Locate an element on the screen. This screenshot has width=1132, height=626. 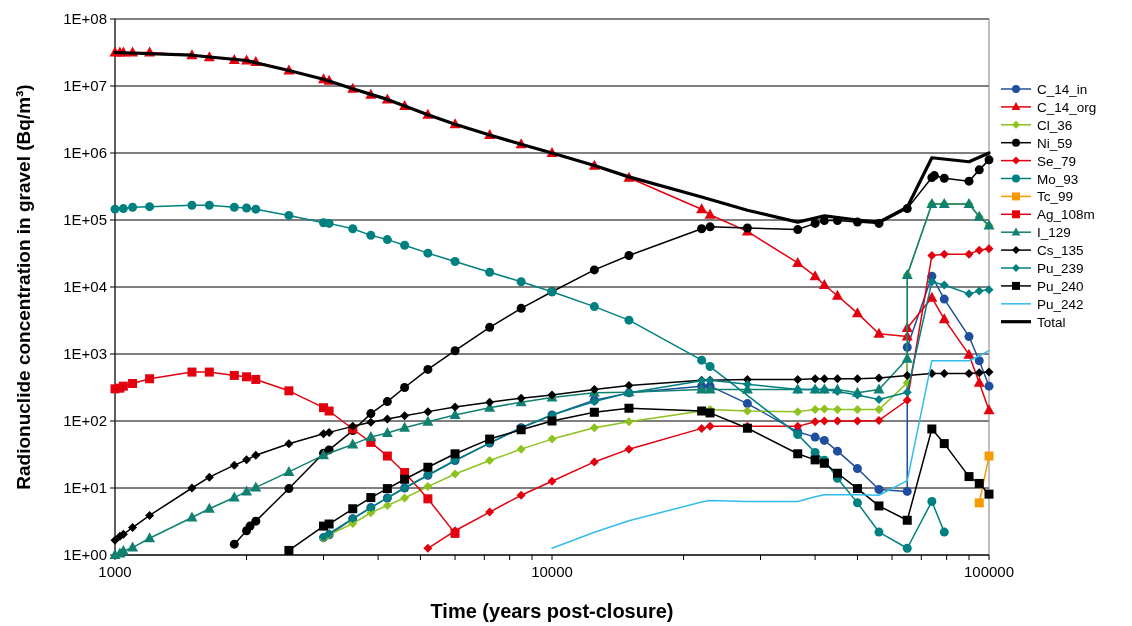
legend-label: Mo_93 is located at coordinates (1058, 179).